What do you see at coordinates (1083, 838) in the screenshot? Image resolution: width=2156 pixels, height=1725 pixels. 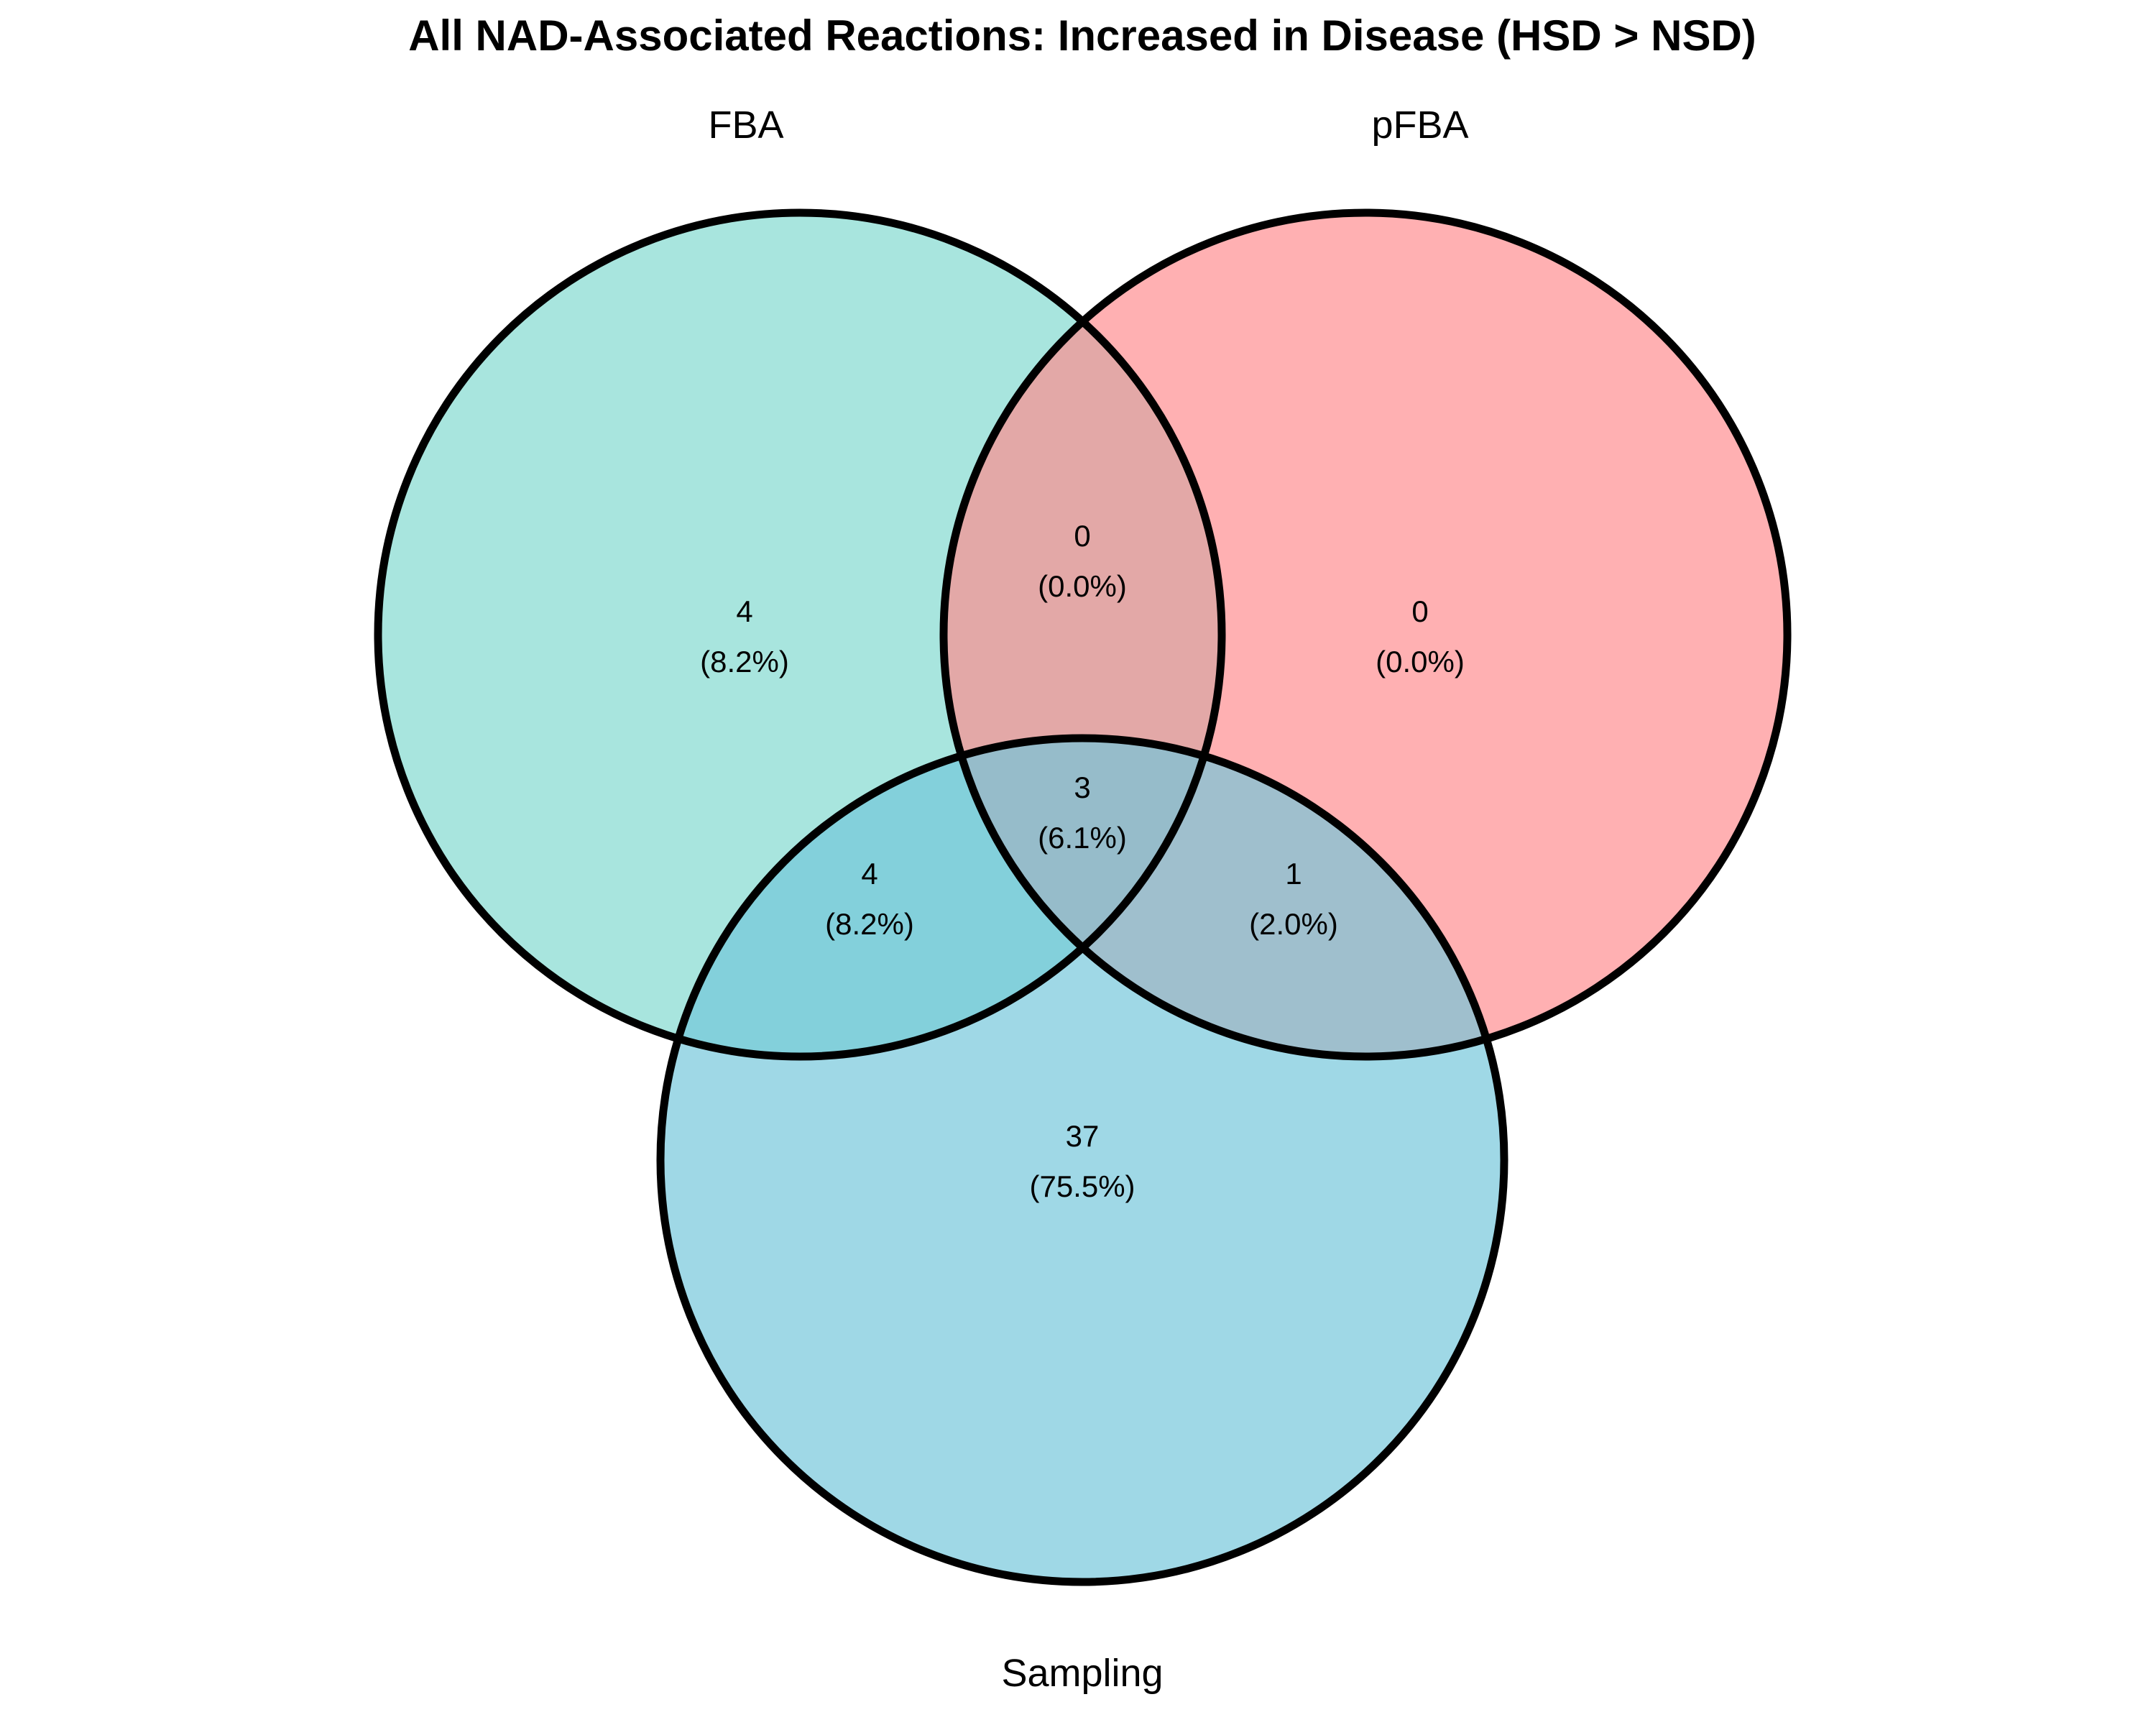 I see `region-percent-all: (6.1%)` at bounding box center [1083, 838].